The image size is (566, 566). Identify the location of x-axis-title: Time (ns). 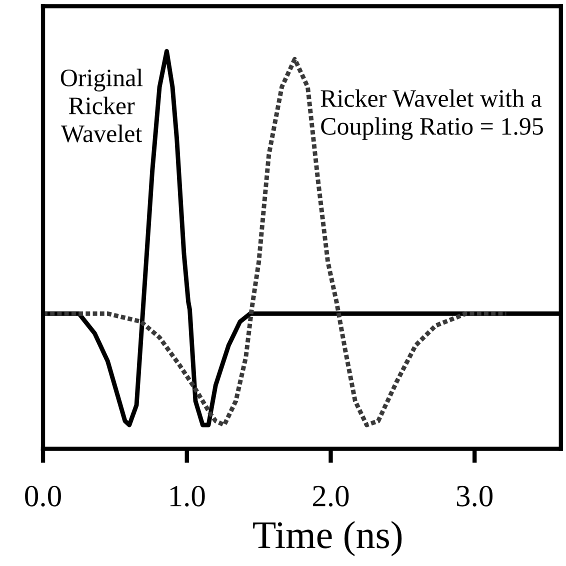
(327, 538).